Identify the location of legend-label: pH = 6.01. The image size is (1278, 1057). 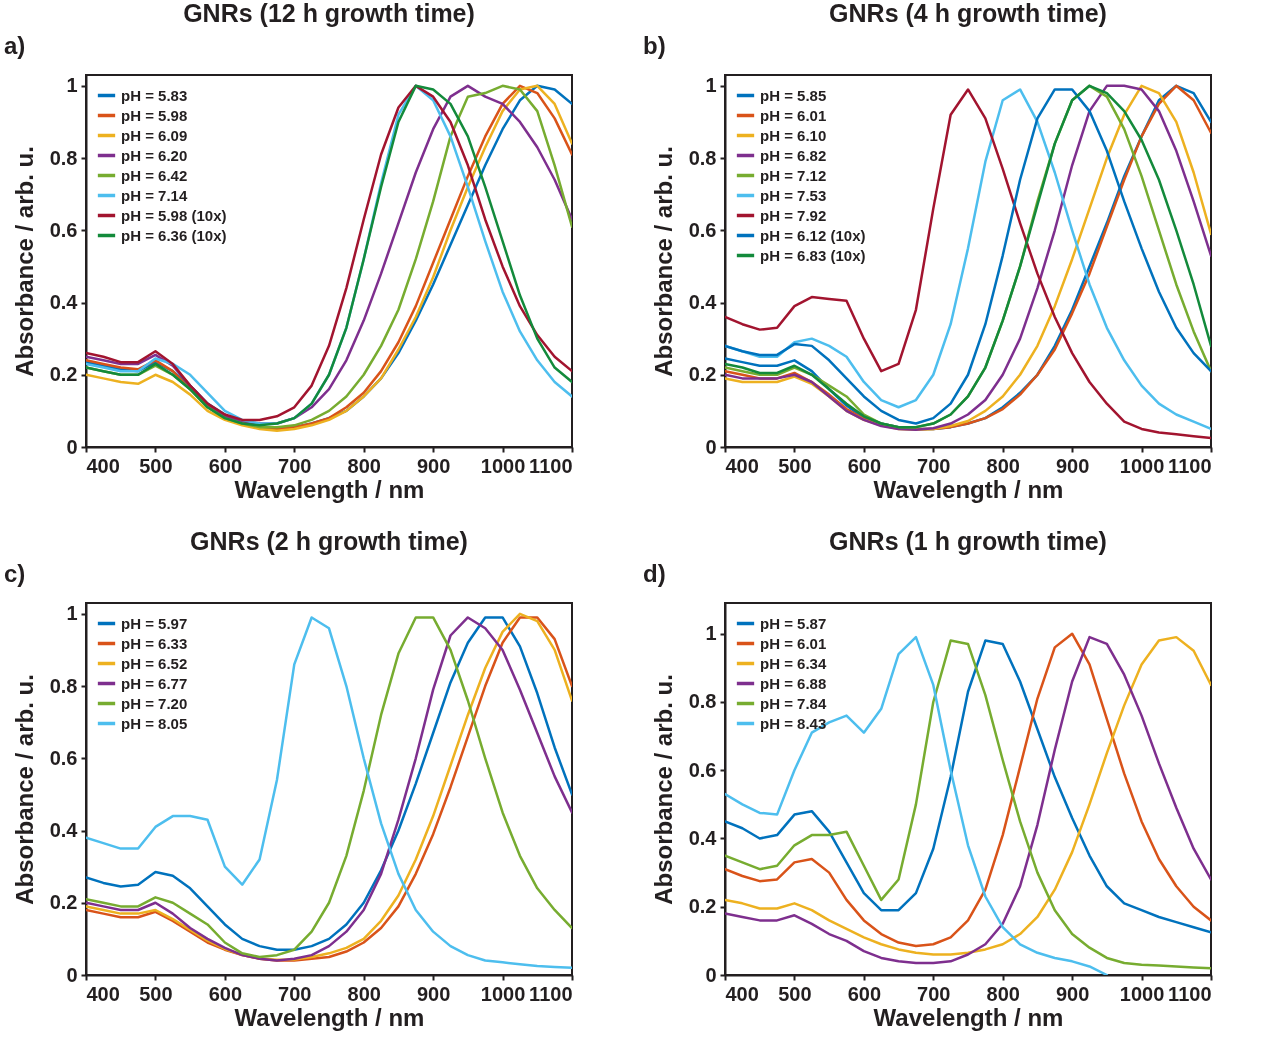
(793, 115).